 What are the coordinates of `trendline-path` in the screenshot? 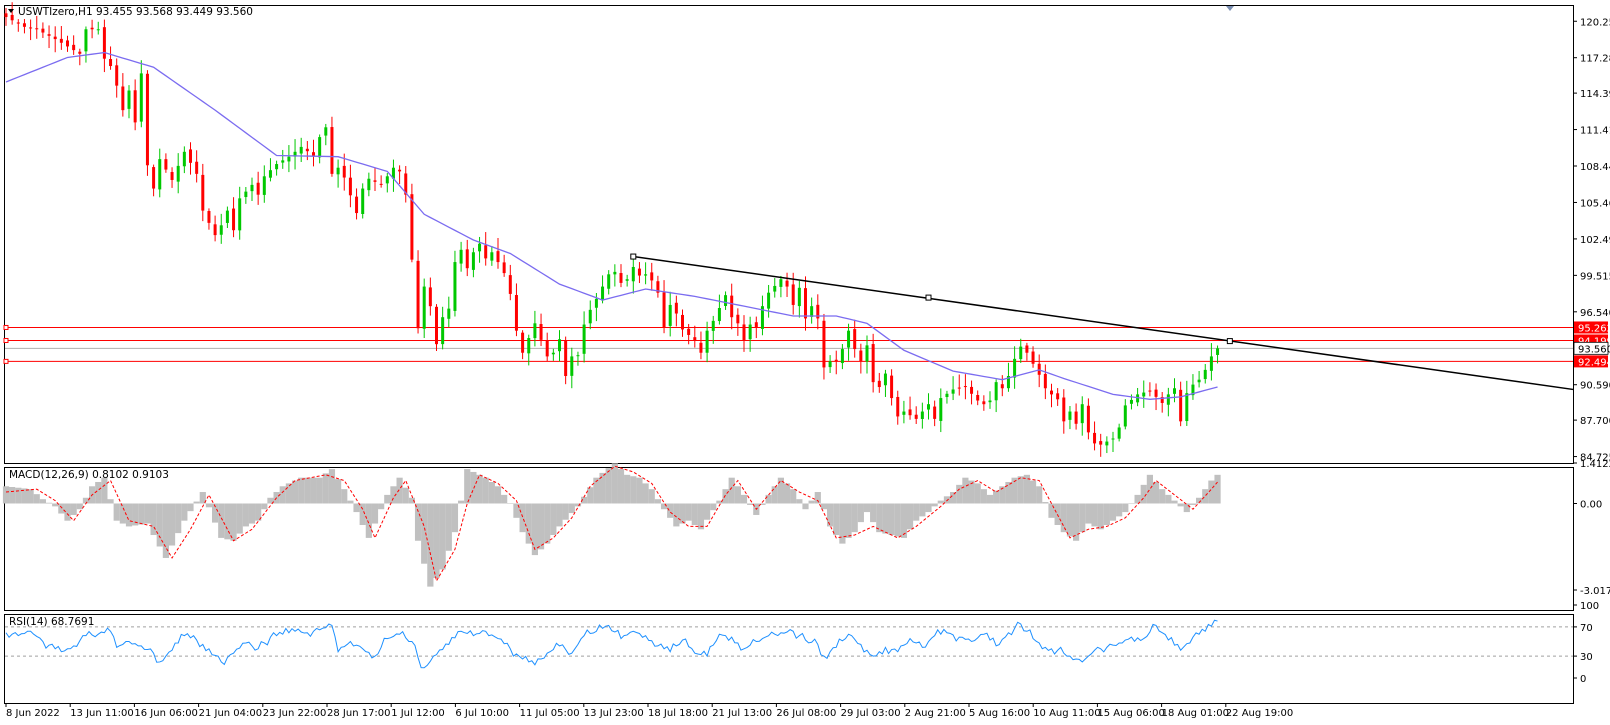 It's located at (1103, 323).